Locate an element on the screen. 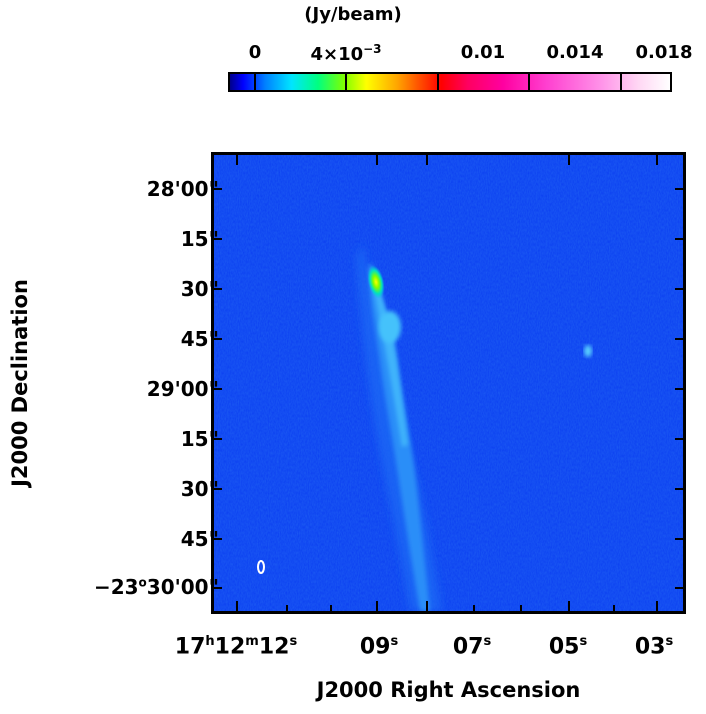  x-tick-label: 05s is located at coordinates (568, 647).